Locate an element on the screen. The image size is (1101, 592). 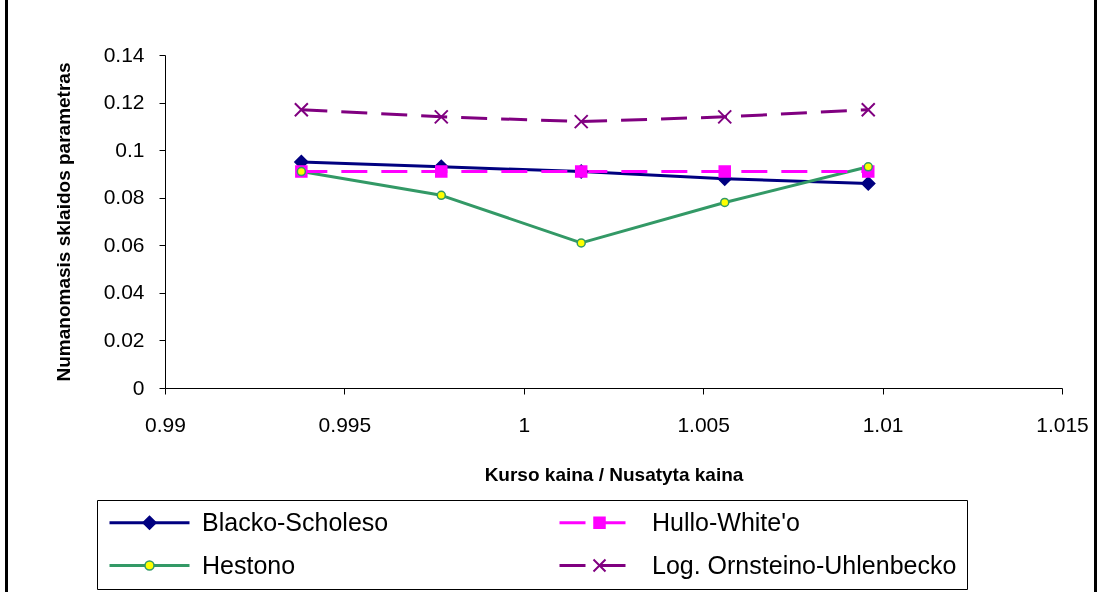
y-tick-label: 0.06 is located at coordinates (124, 244).